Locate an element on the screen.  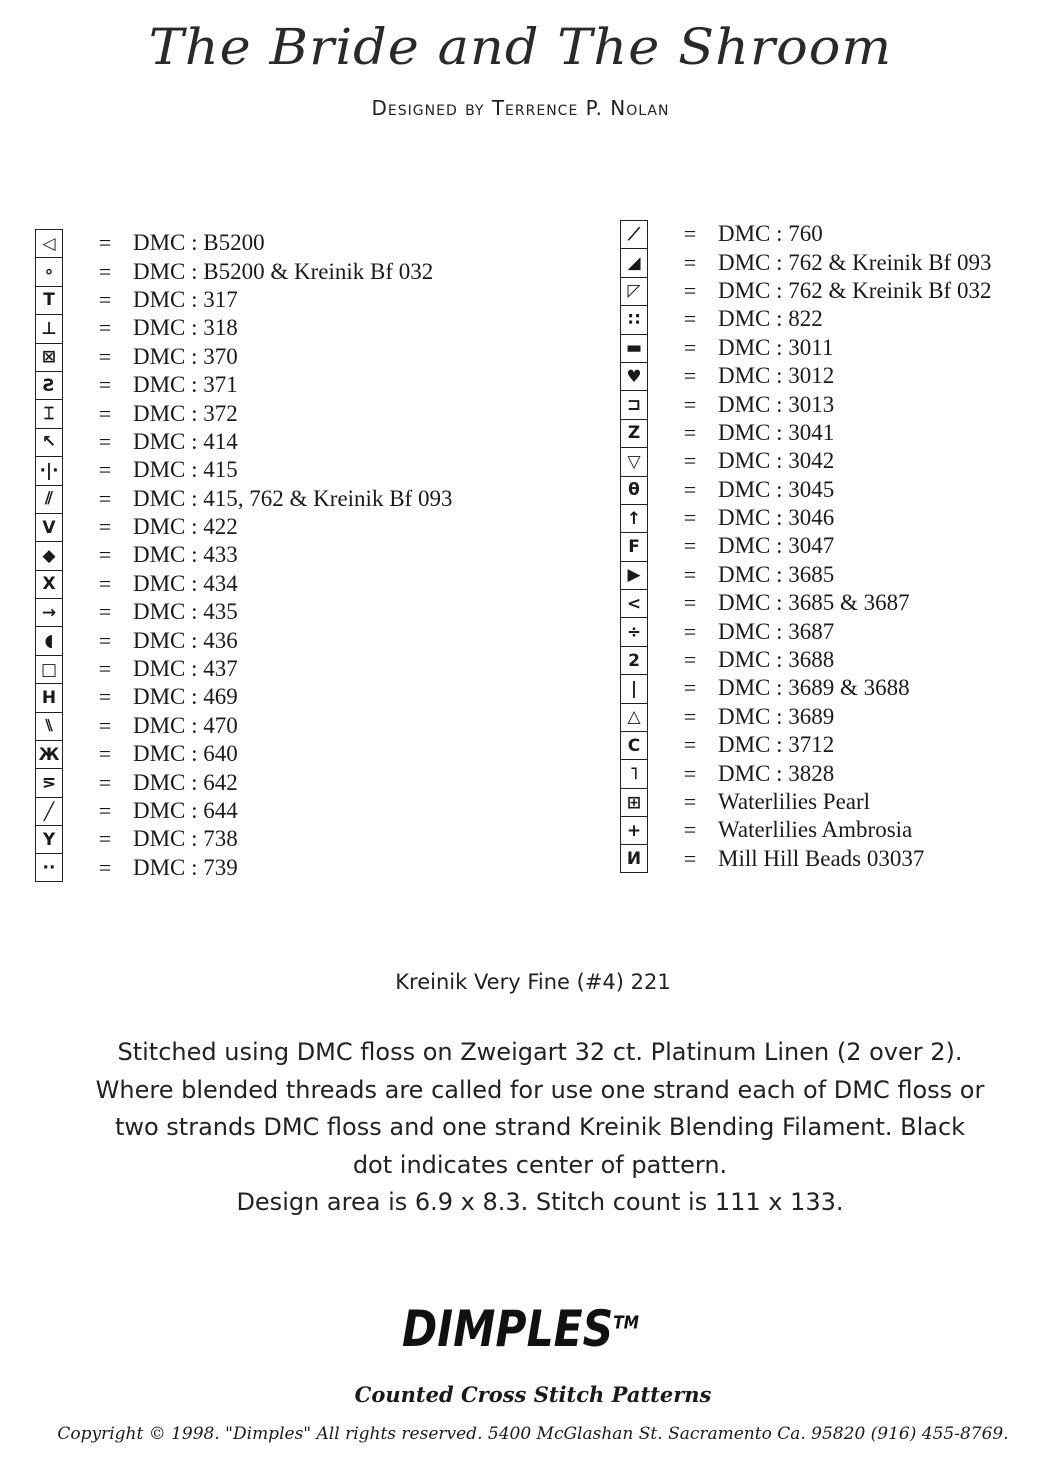
thread-name: DMC : 414 is located at coordinates (185, 441).